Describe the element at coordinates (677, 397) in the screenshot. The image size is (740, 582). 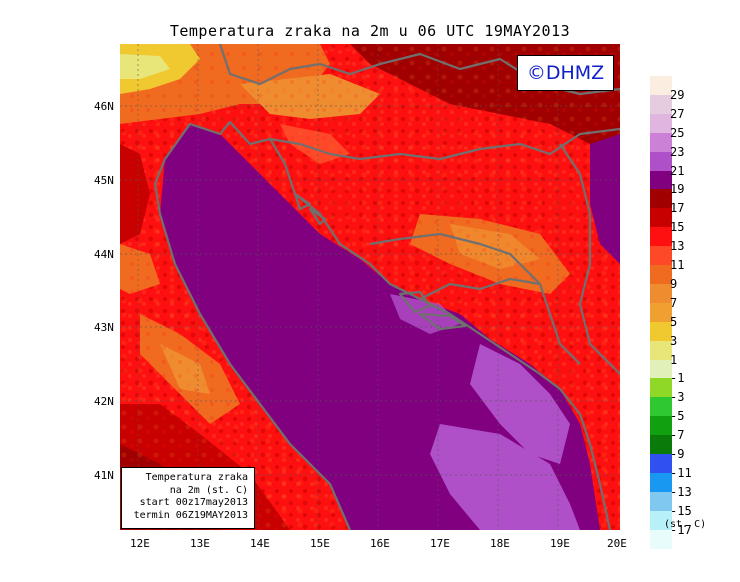
I see `legend-label: -3` at that location.